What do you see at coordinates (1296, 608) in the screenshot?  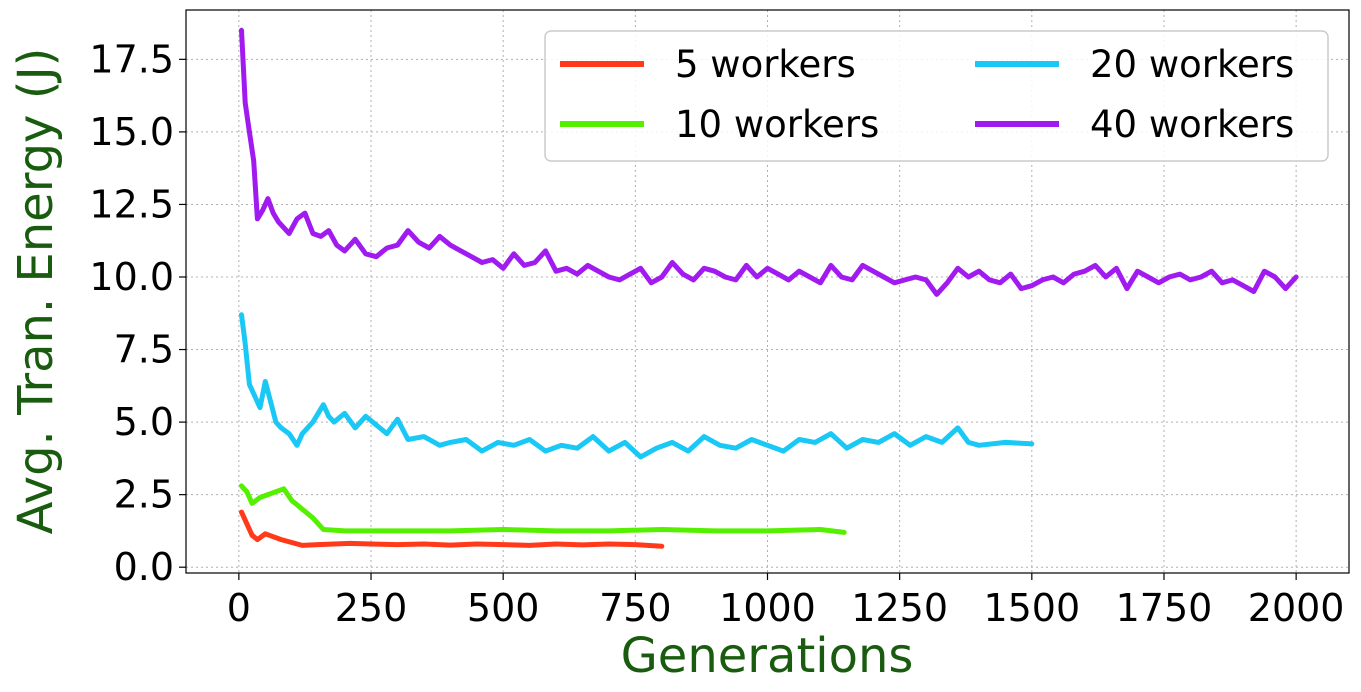 I see `x-tick-label: 2000` at bounding box center [1296, 608].